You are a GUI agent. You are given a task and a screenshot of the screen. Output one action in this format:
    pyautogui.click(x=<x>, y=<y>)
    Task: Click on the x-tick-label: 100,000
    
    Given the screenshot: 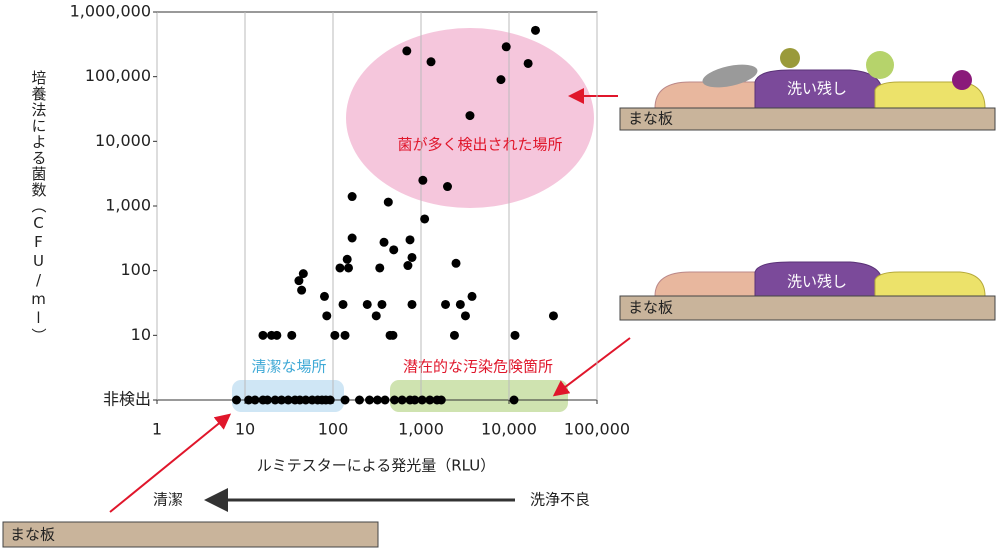 What is the action you would take?
    pyautogui.click(x=597, y=429)
    